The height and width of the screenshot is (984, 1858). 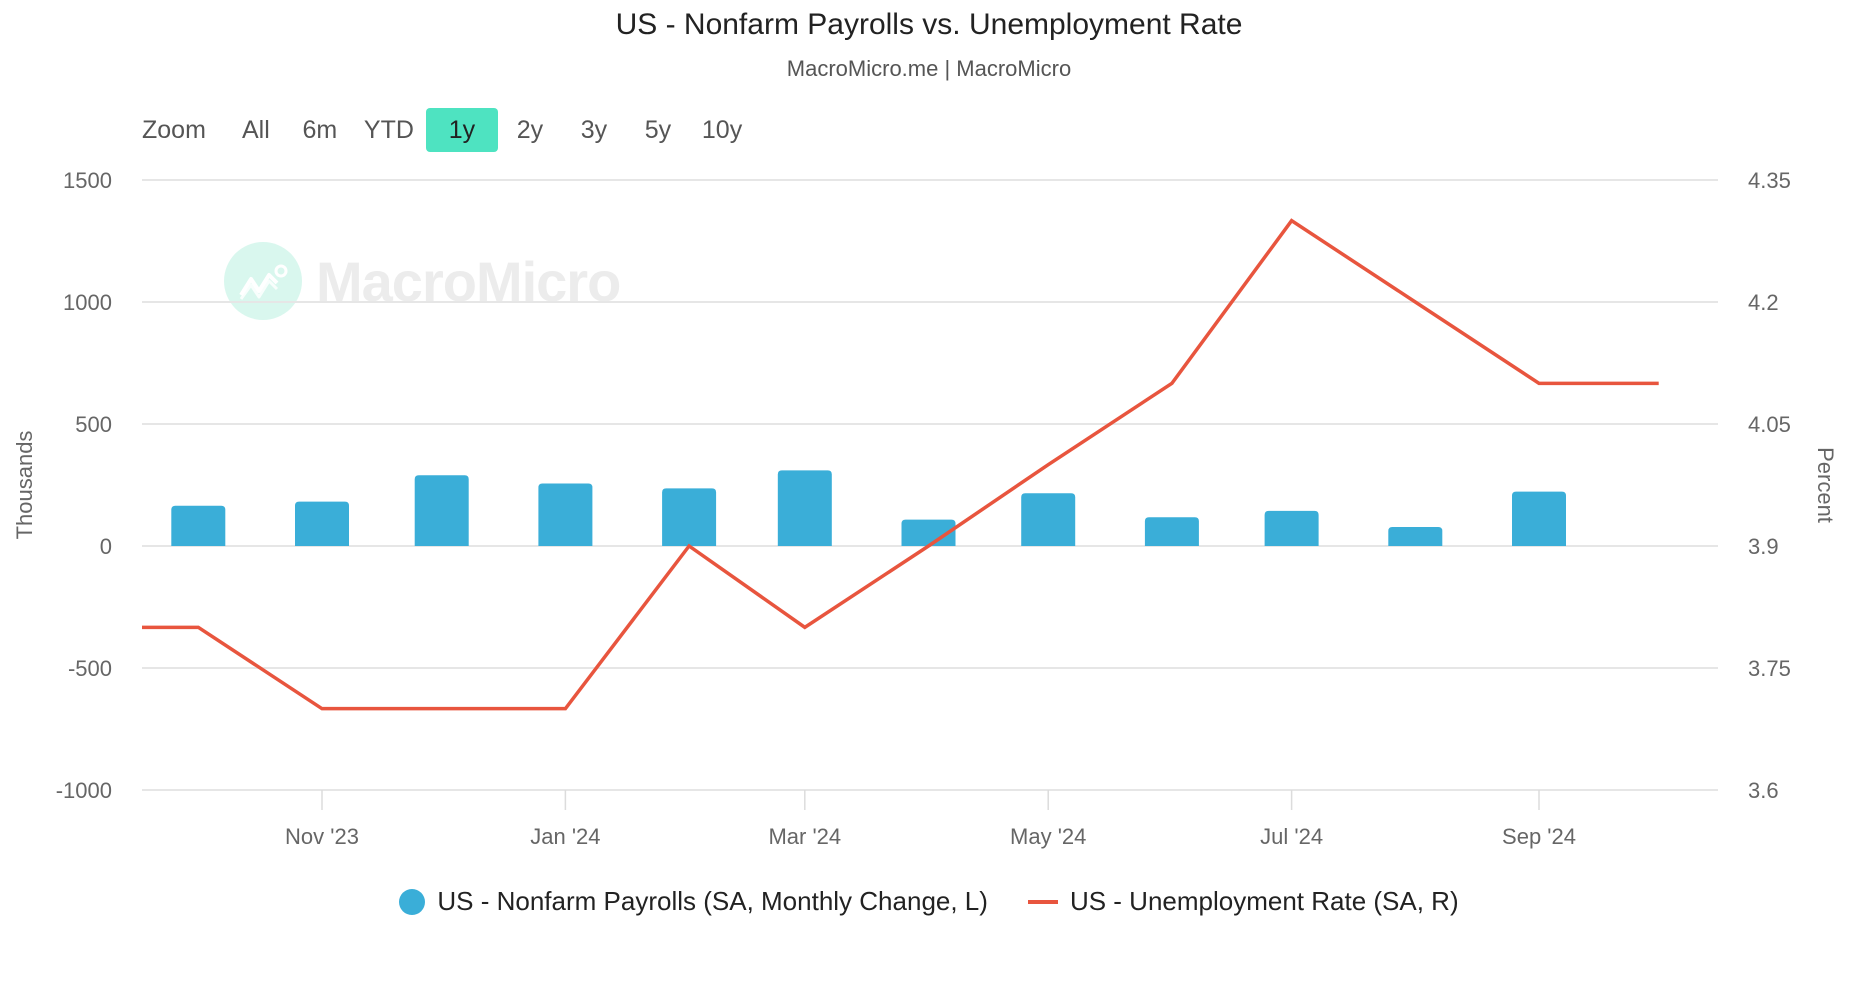 What do you see at coordinates (84, 790) in the screenshot?
I see `y-left-tick-label: -1000` at bounding box center [84, 790].